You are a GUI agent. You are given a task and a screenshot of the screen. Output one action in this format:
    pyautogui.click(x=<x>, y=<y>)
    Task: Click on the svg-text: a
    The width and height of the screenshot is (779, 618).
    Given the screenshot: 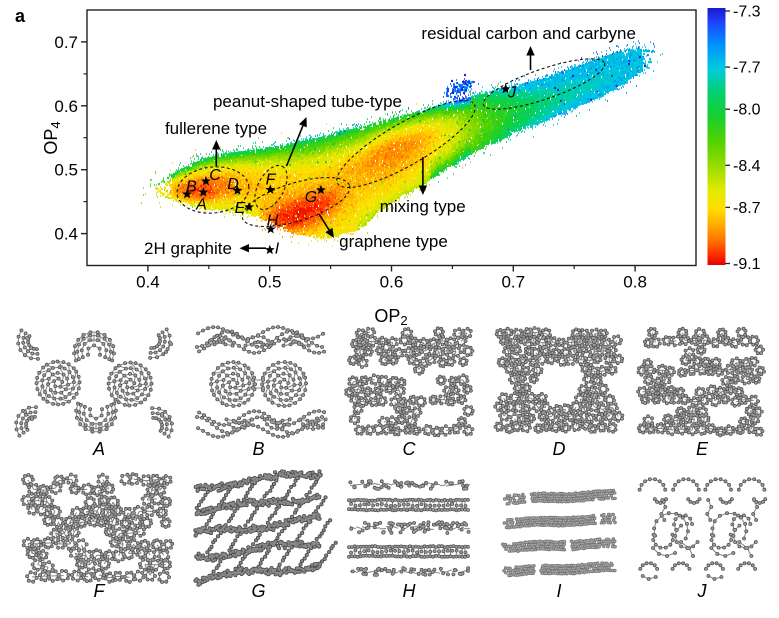 What is the action you would take?
    pyautogui.click(x=20, y=16)
    